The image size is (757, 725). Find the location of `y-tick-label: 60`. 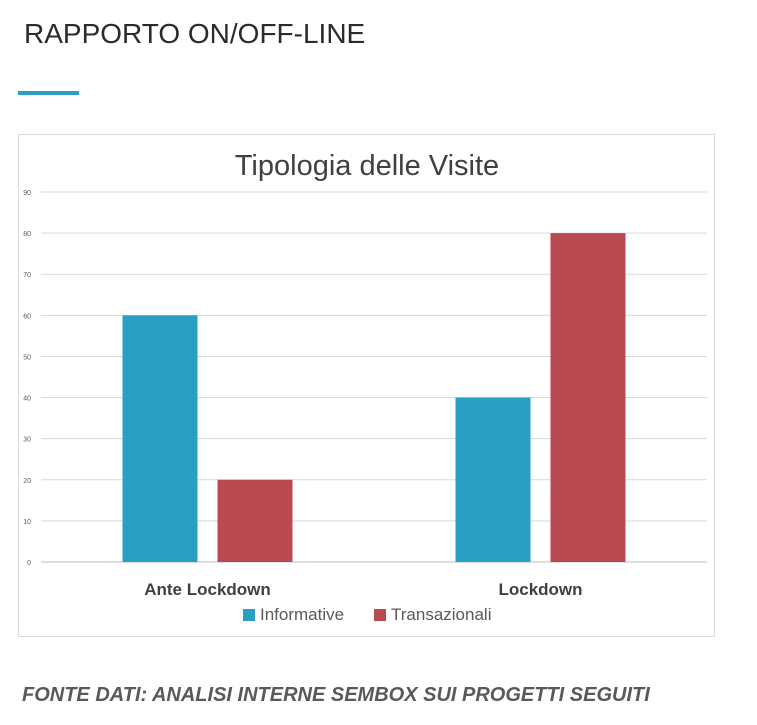

y-tick-label: 60 is located at coordinates (27, 316).